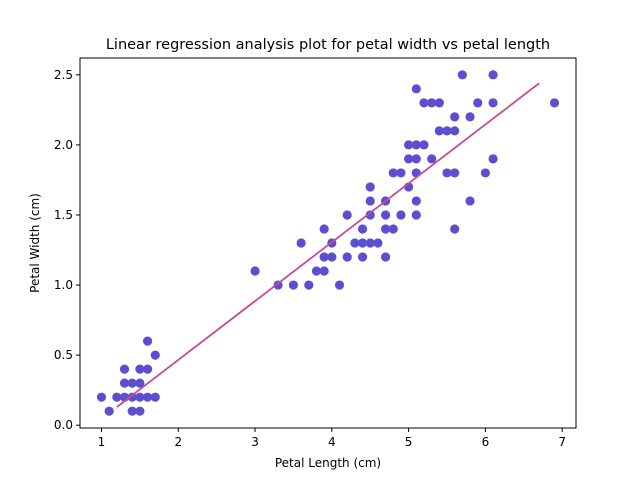 The height and width of the screenshot is (480, 640). I want to click on x-axis-label: Petal Length (cm), so click(328, 463).